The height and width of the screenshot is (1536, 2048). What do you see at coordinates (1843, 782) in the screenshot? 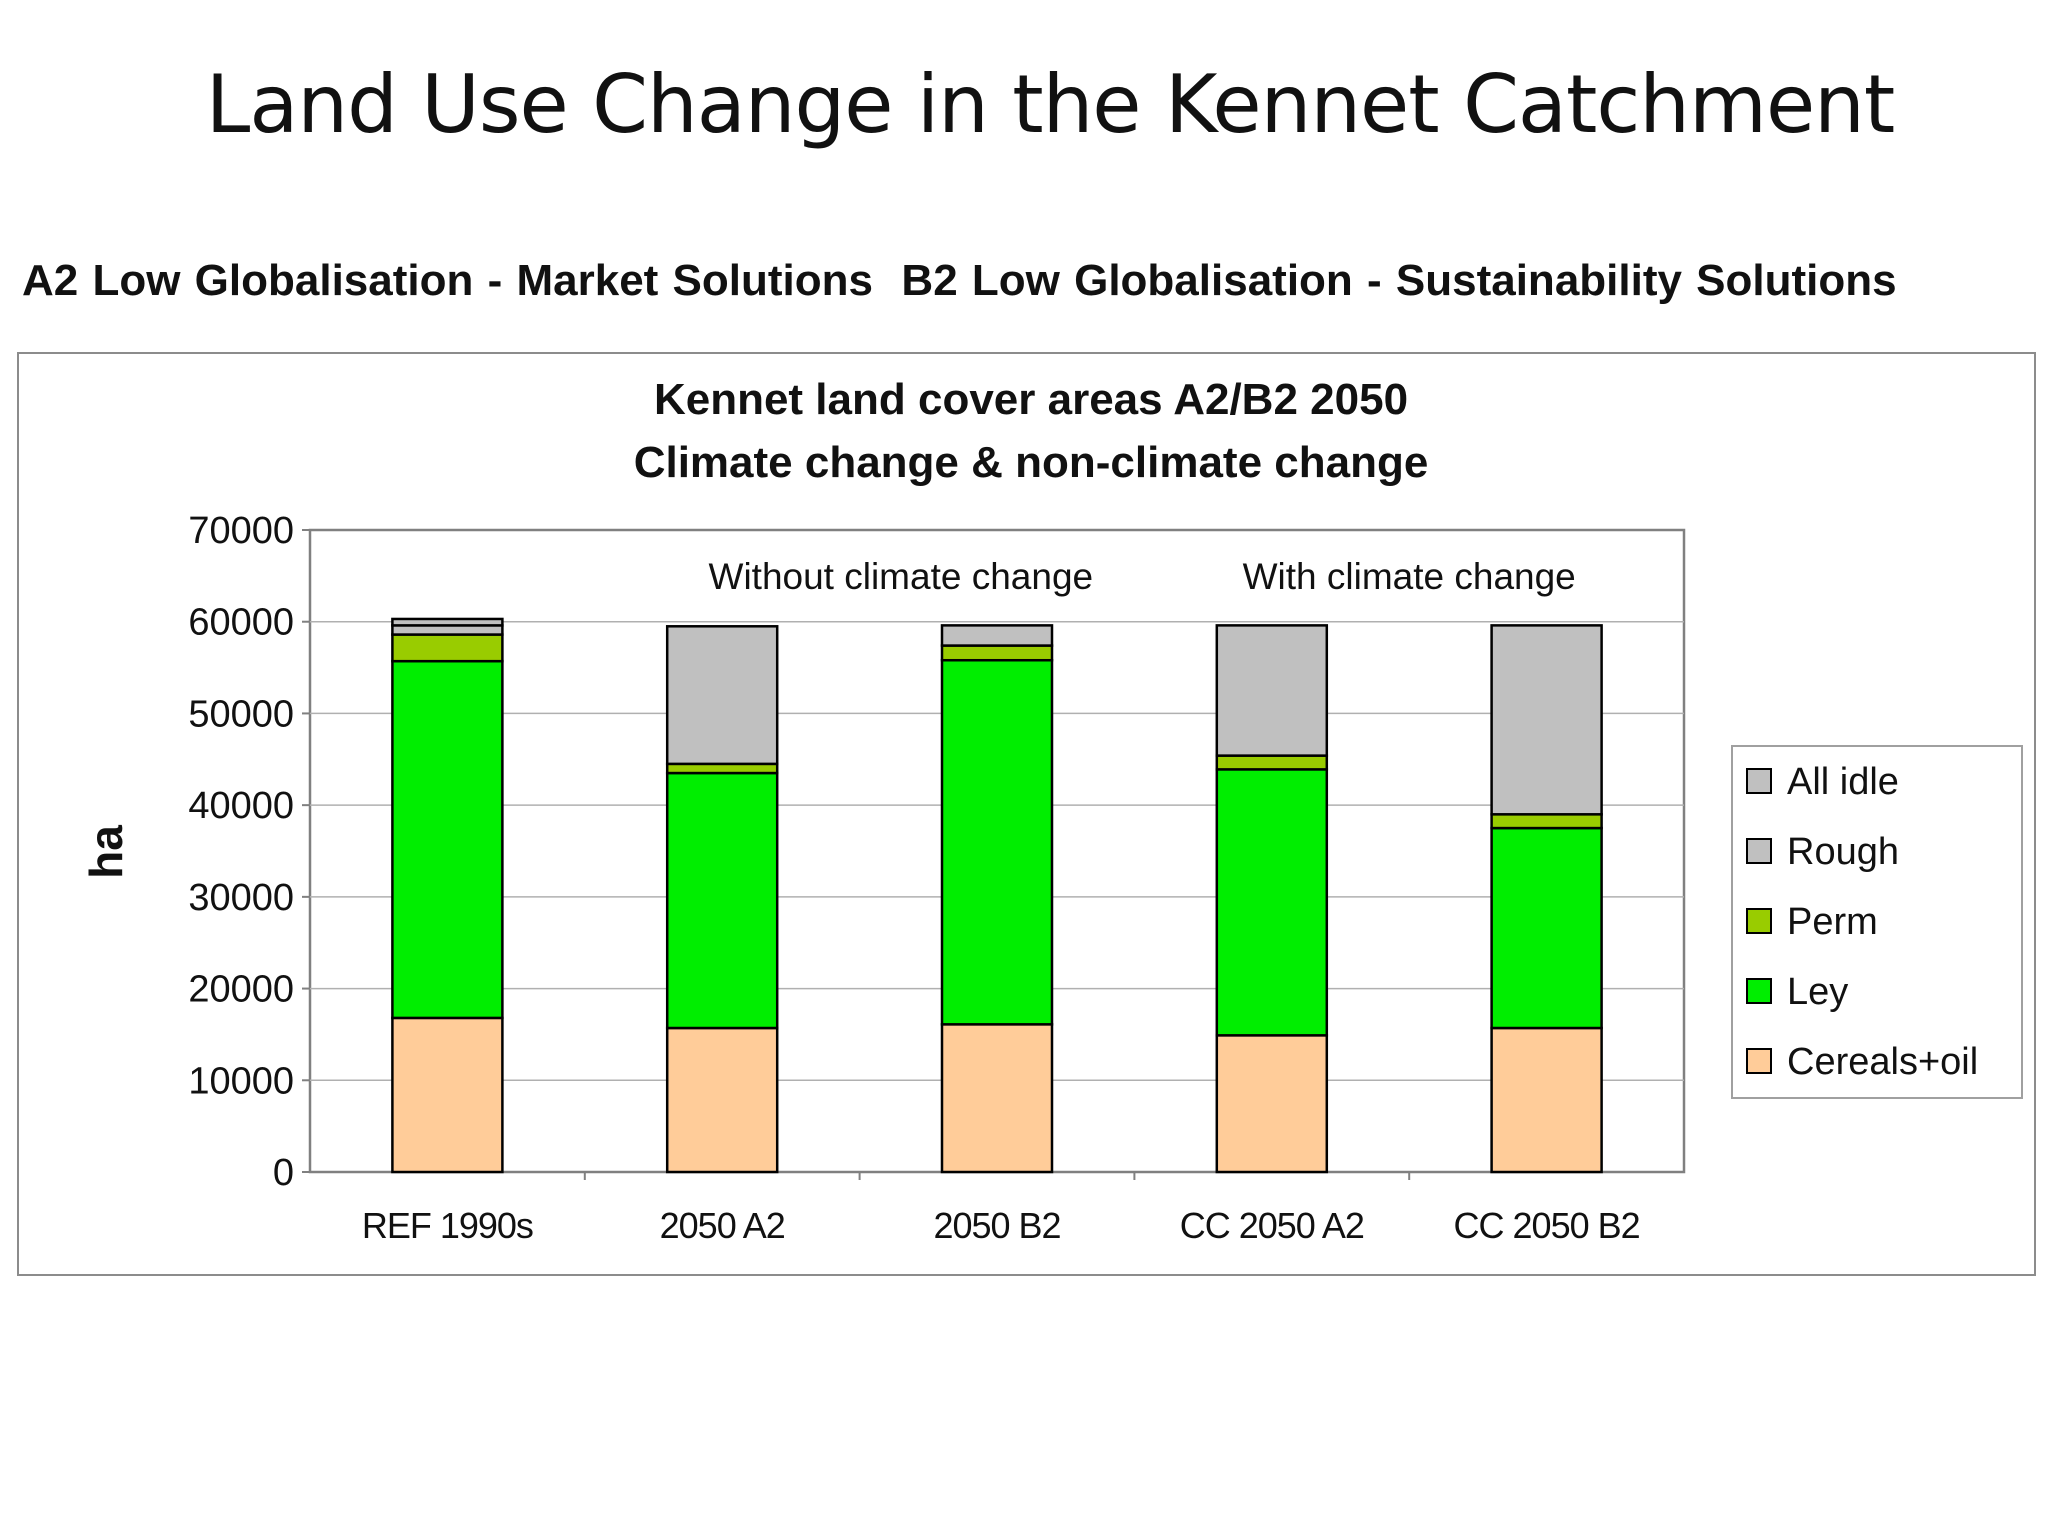
I see `legend-label: All idle` at bounding box center [1843, 782].